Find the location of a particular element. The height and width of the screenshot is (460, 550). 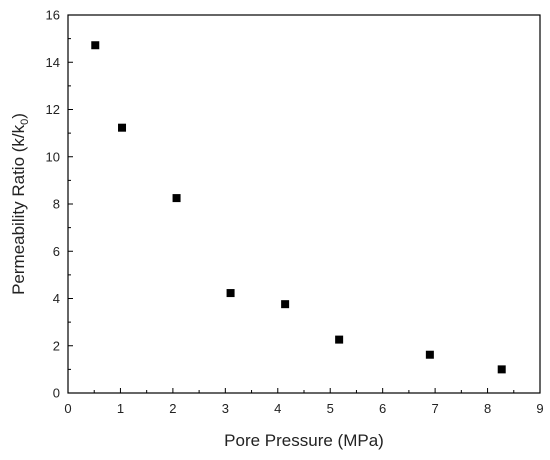

x-axis-ticks: 0 1 2 3 4 5 6 7 8 9 is located at coordinates (304, 402).